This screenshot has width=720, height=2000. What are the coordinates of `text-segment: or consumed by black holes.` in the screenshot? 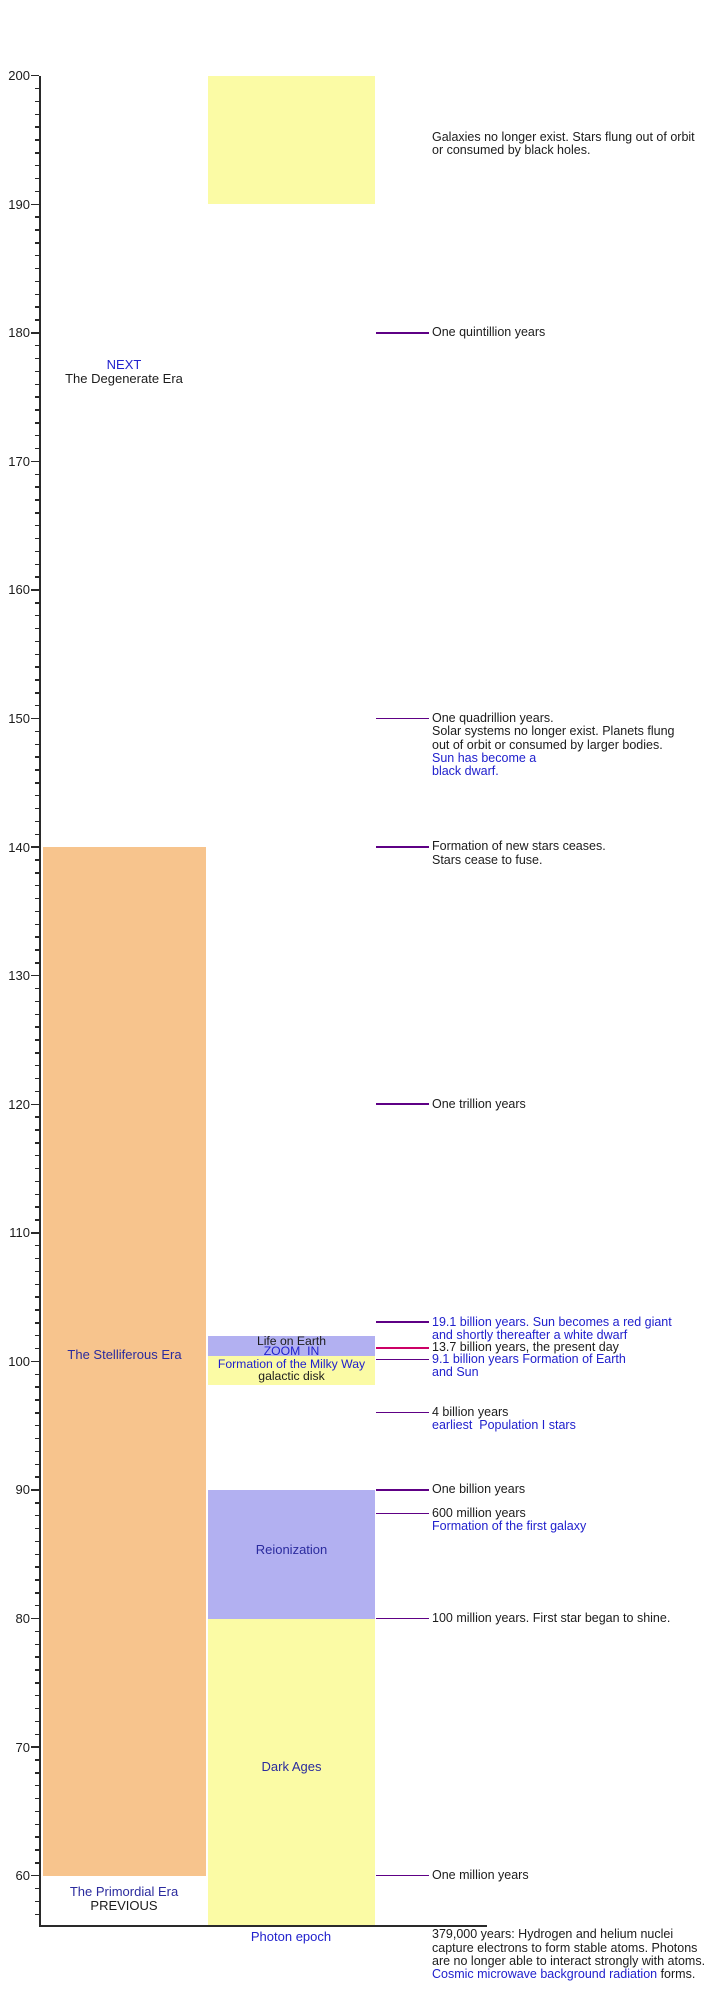 It's located at (511, 150).